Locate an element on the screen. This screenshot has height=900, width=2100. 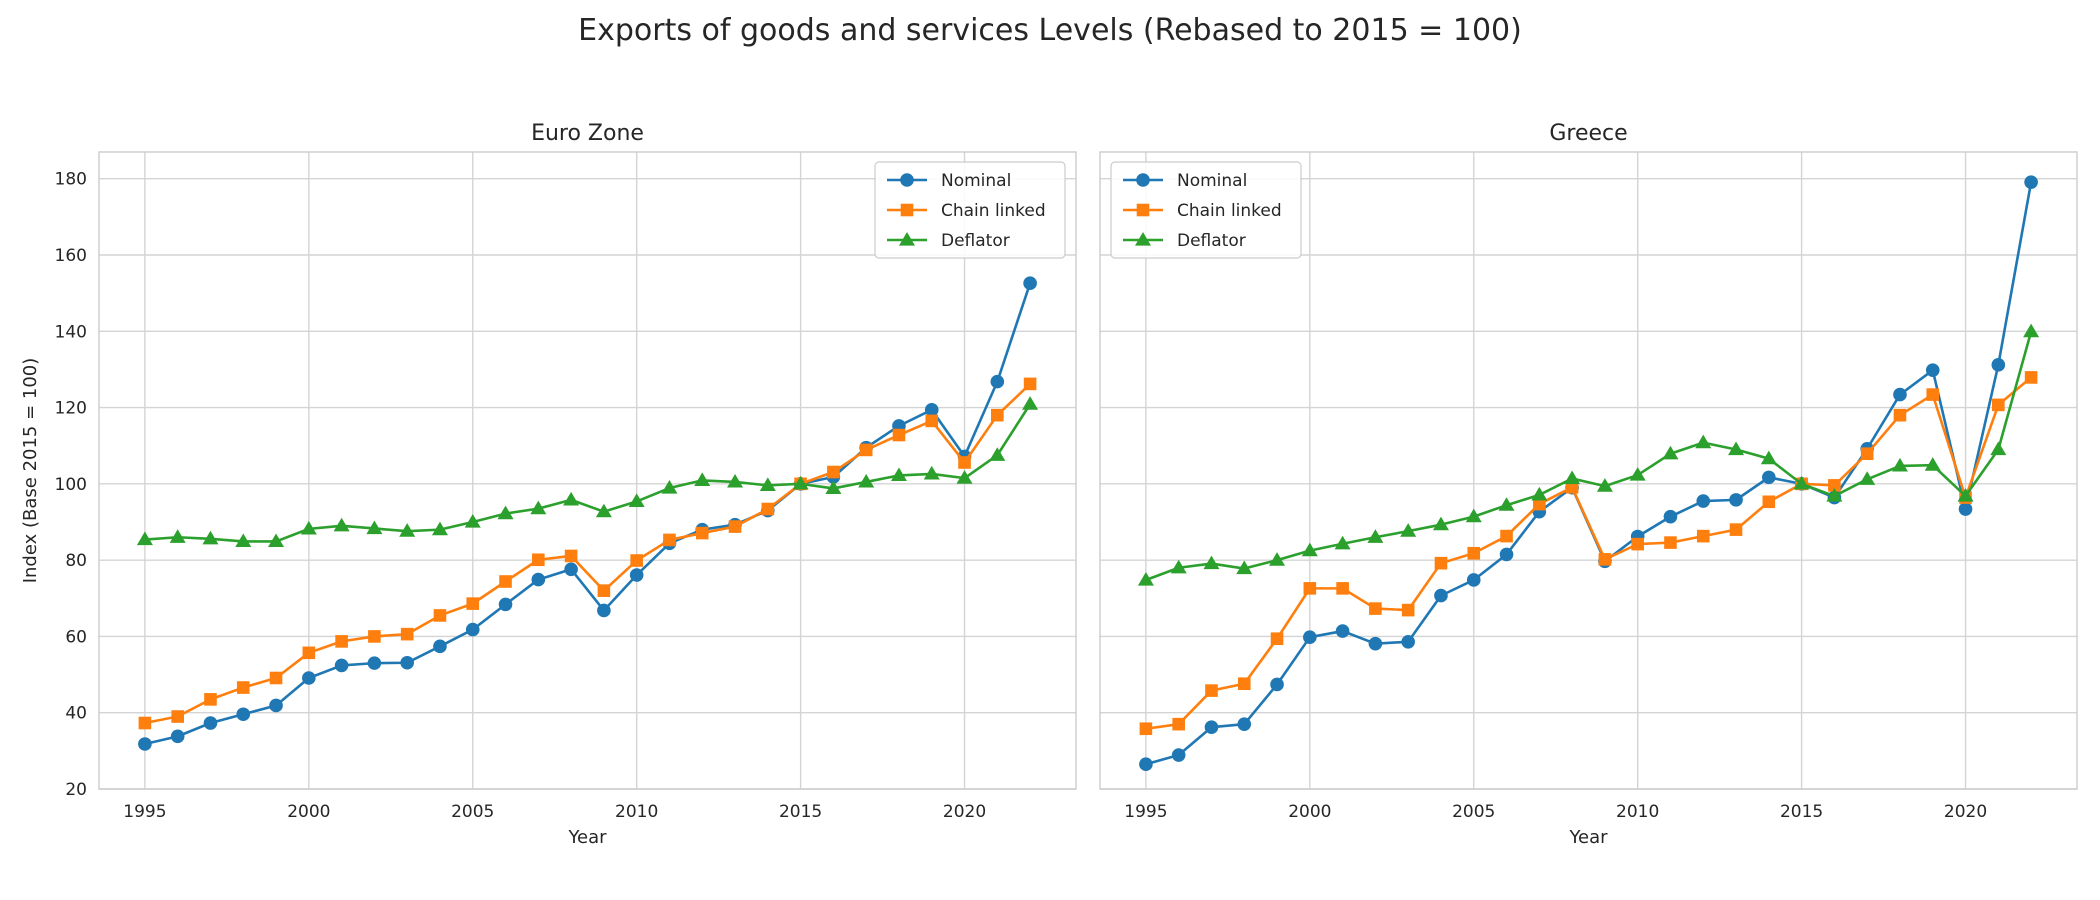
y-tick-label: 60 is located at coordinates (76, 637).